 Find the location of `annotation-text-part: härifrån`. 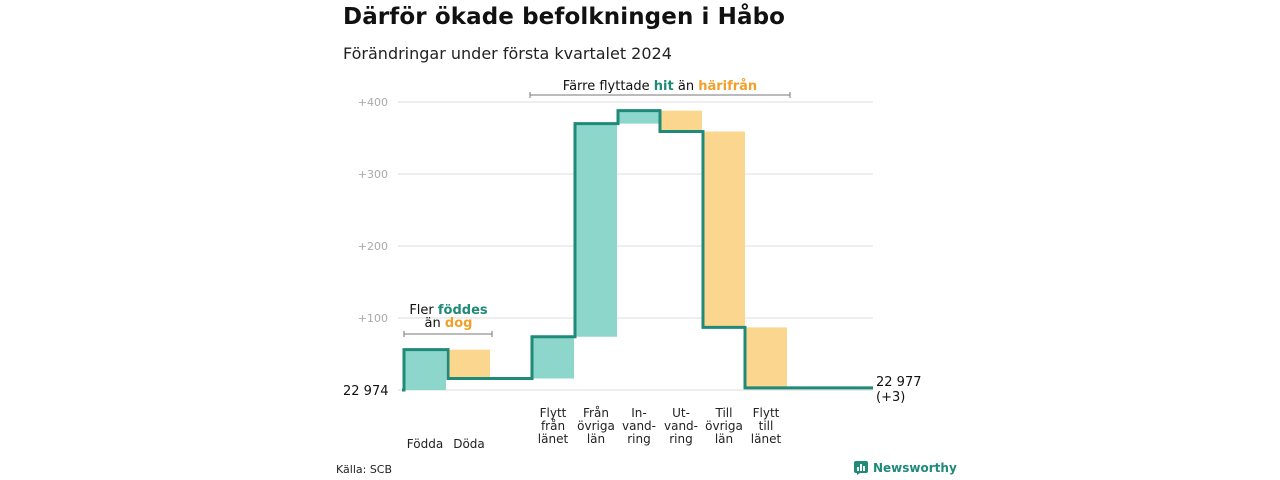

annotation-text-part: härifrån is located at coordinates (727, 86).